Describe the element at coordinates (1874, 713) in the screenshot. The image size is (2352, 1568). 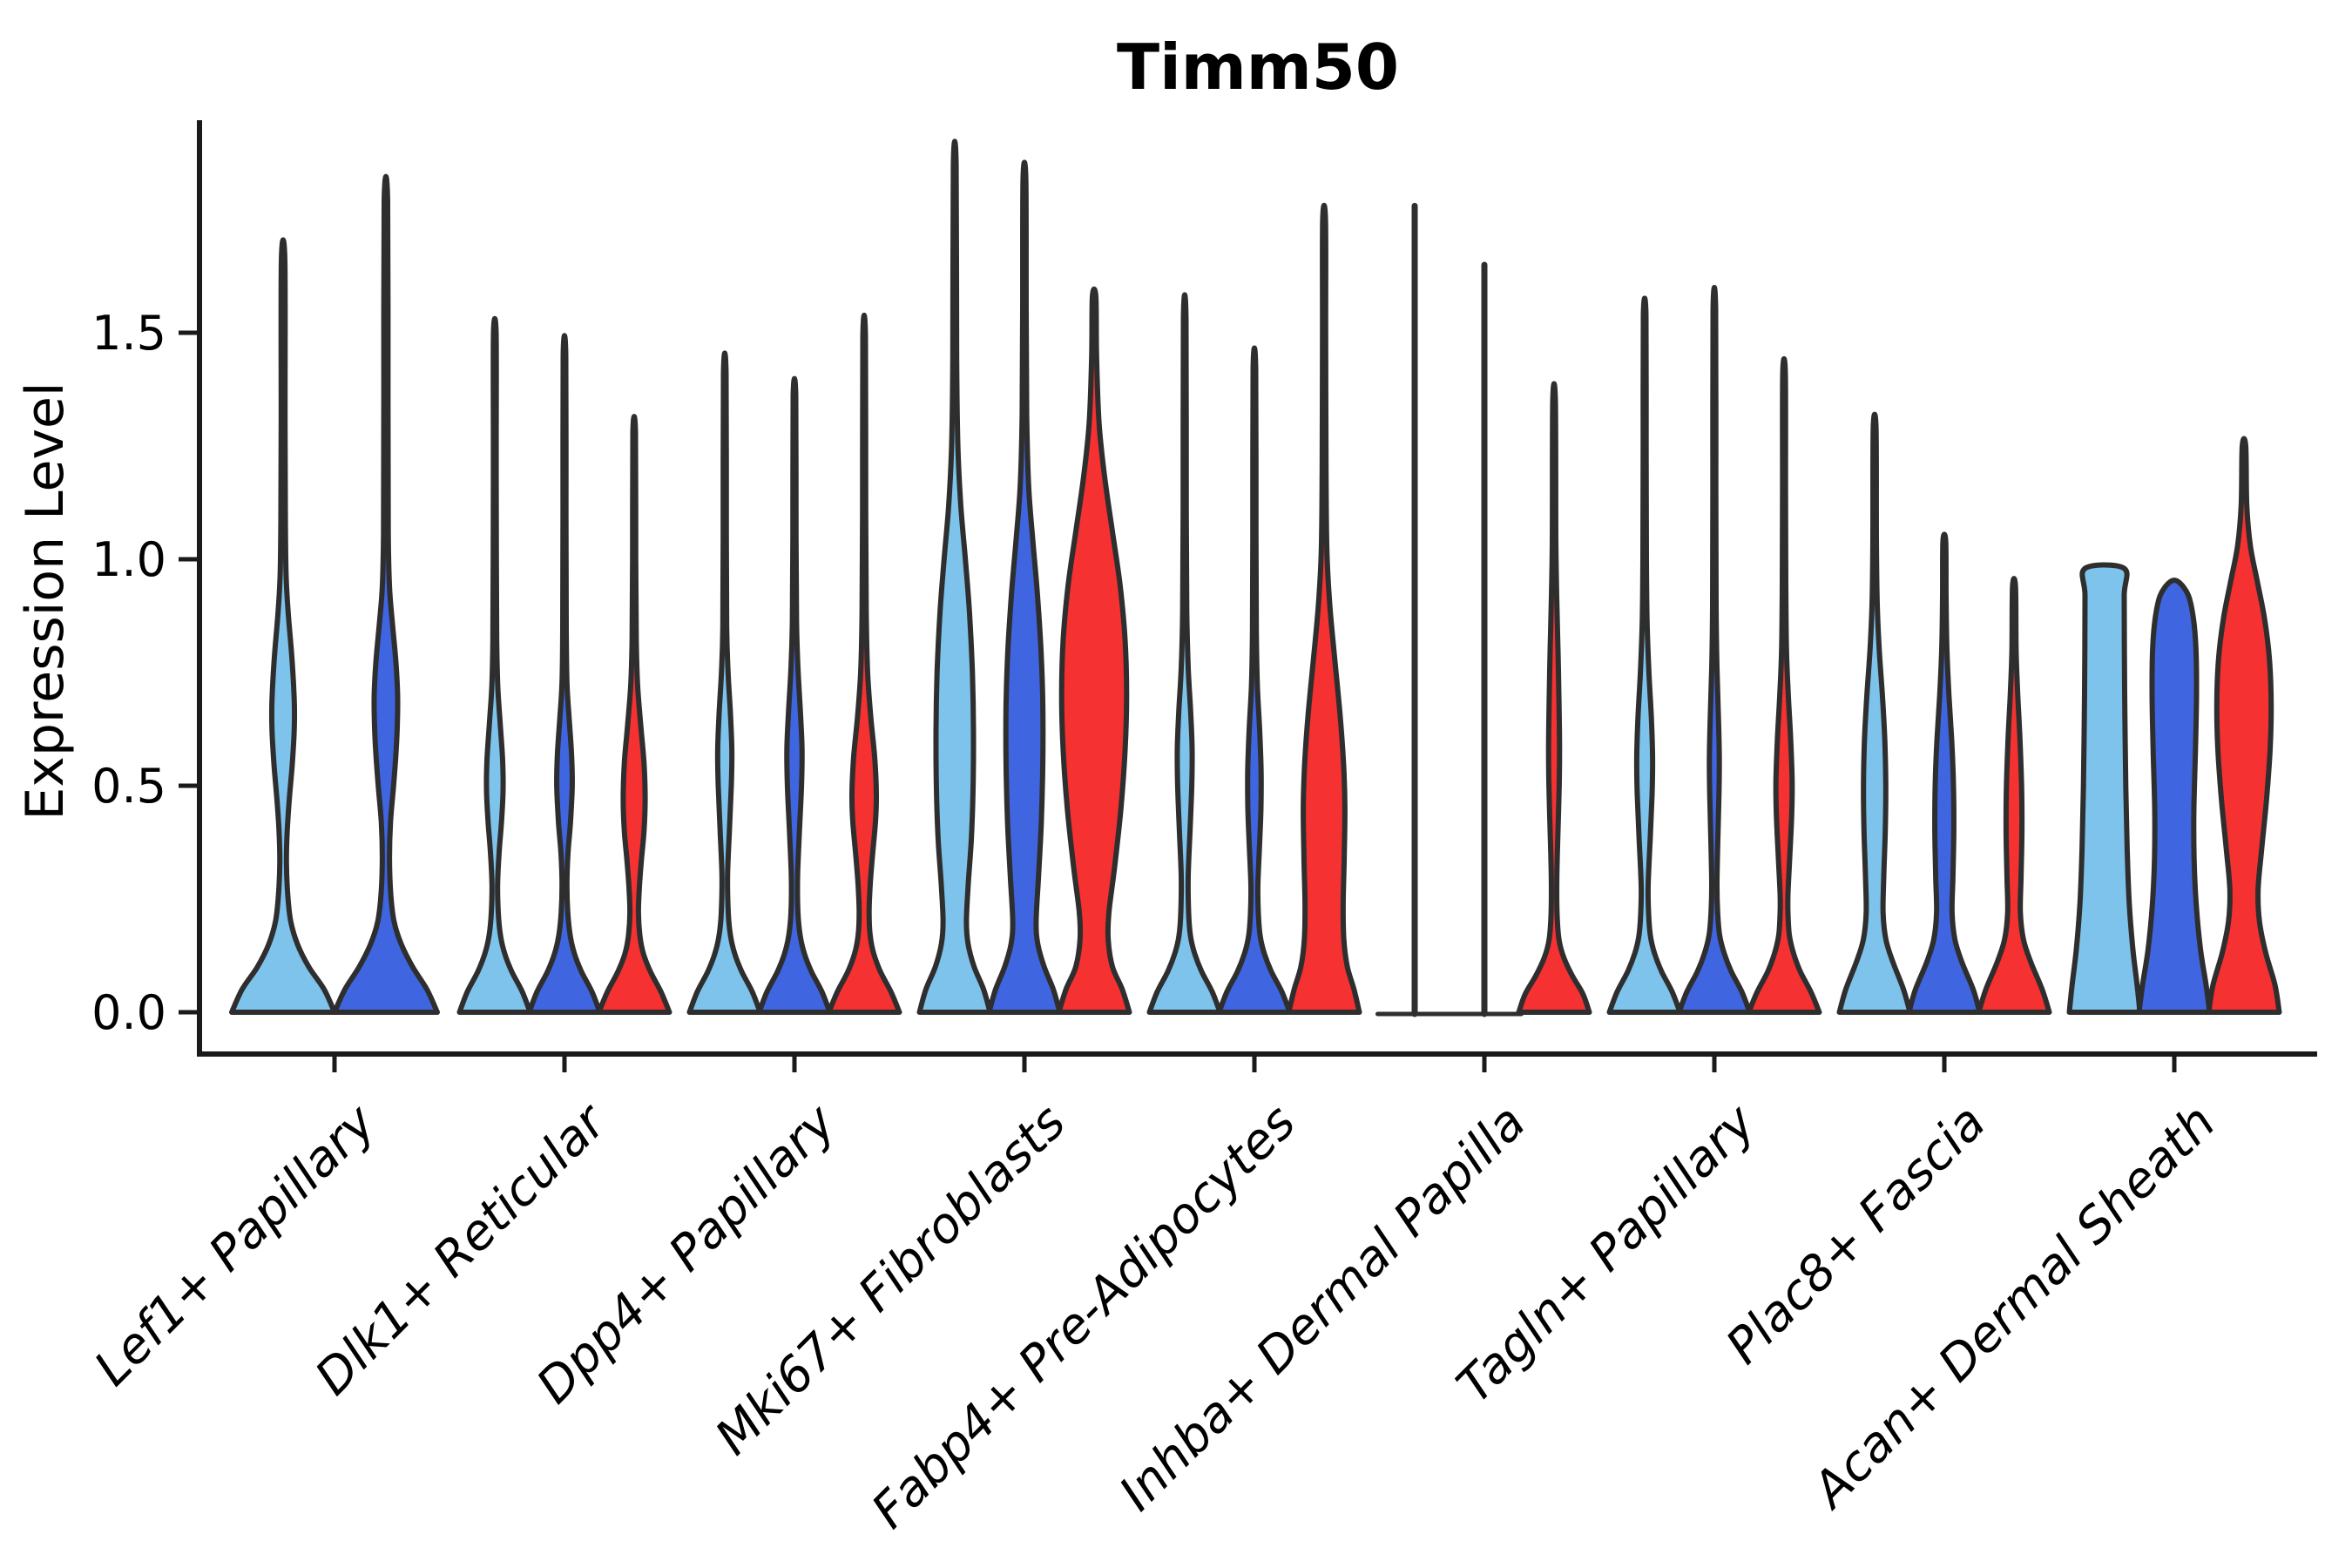
I see `violin-plac8-fascia-light_blue` at that location.